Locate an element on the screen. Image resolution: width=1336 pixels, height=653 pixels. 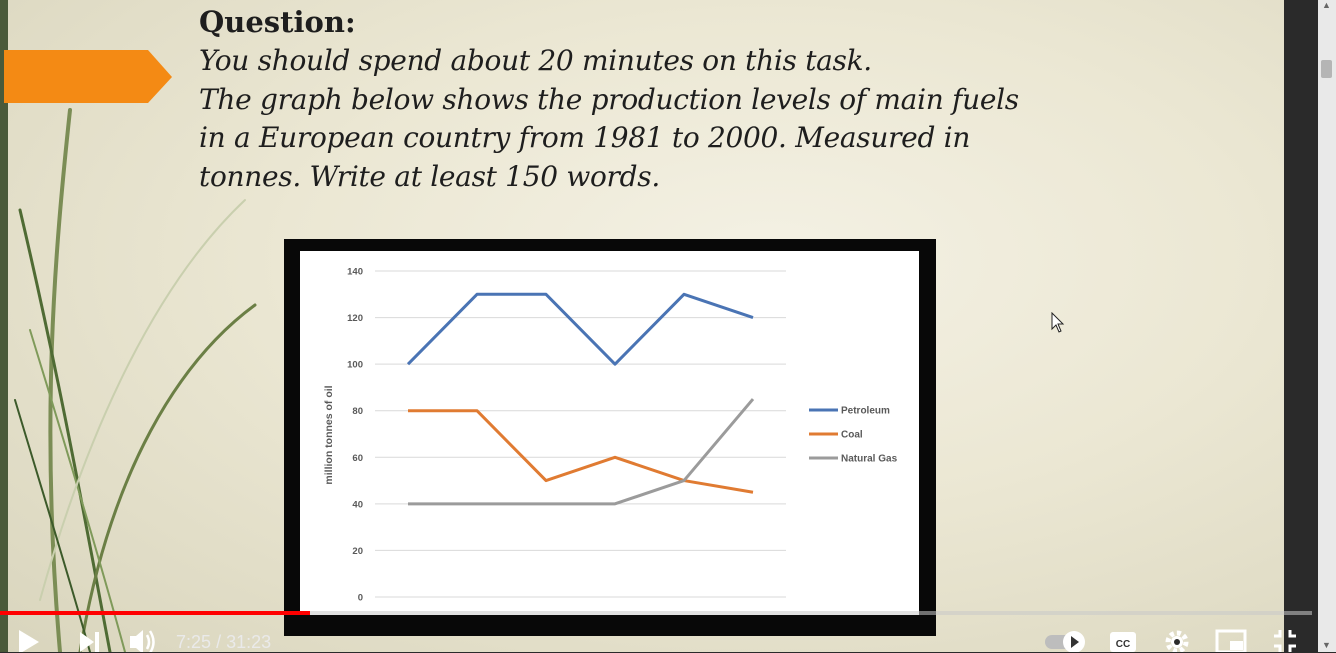
y-tick-label: 80 is located at coordinates (357, 411).